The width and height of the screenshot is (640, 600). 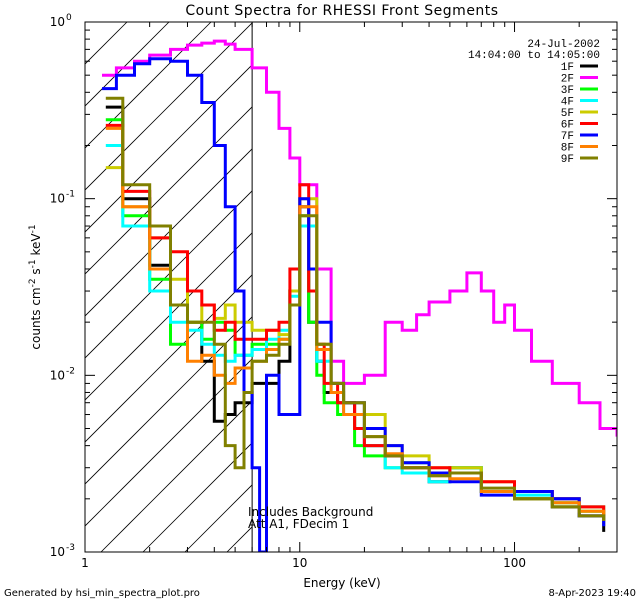 What do you see at coordinates (567, 91) in the screenshot?
I see `legend-label: 3F` at bounding box center [567, 91].